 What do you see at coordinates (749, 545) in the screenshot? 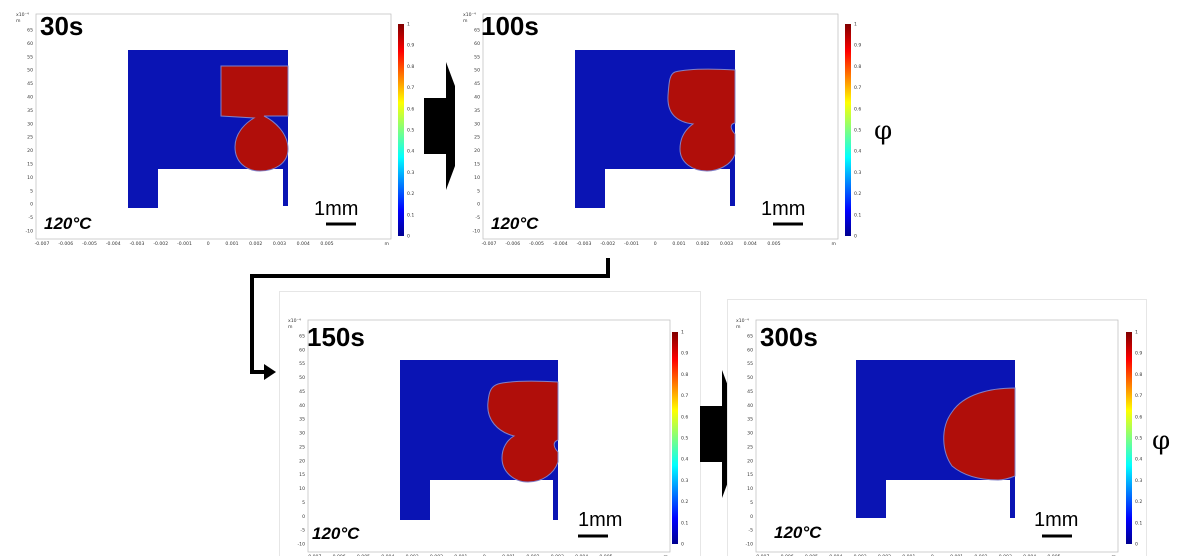
I see `y-tick-label: -10` at bounding box center [749, 545].